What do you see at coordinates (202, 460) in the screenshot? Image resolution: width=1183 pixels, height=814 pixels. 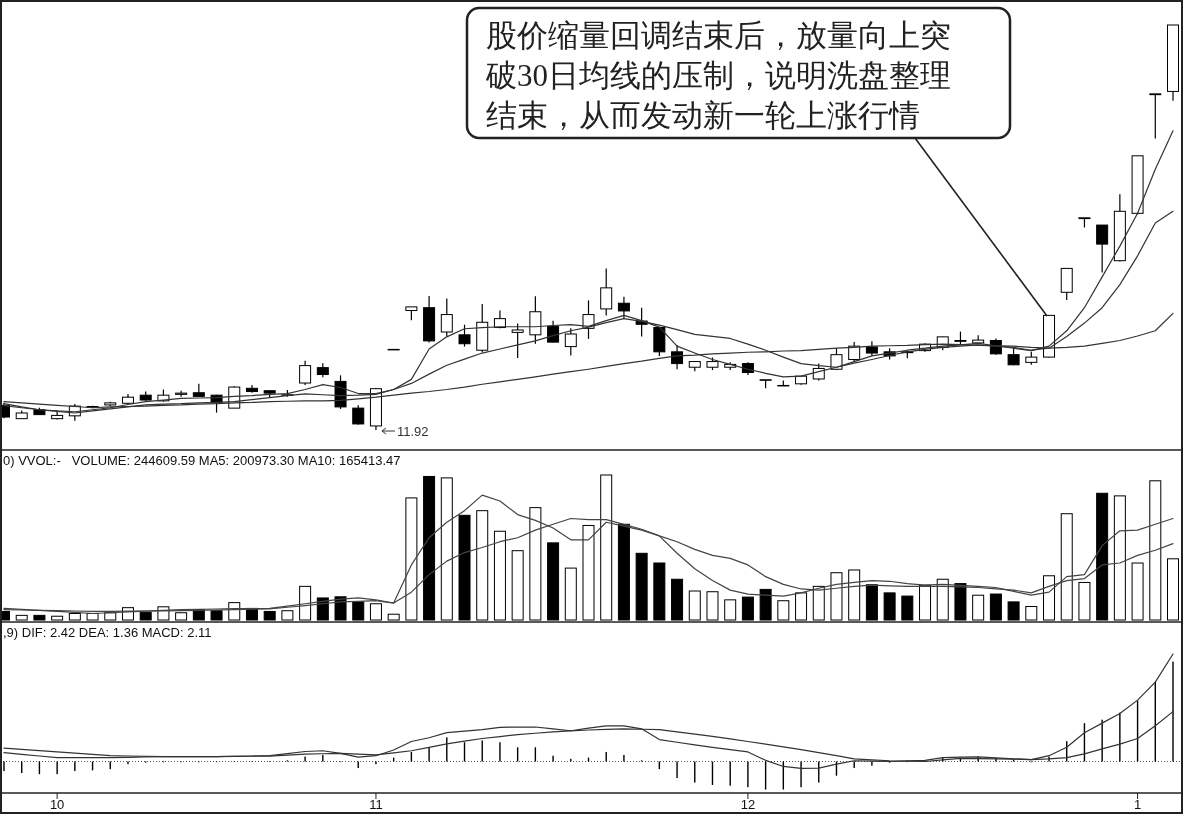 I see `chart-title: 0) VVOL:- VOLUME: 244609.59 MA5: 200973.30 MA10: 165413.47` at bounding box center [202, 460].